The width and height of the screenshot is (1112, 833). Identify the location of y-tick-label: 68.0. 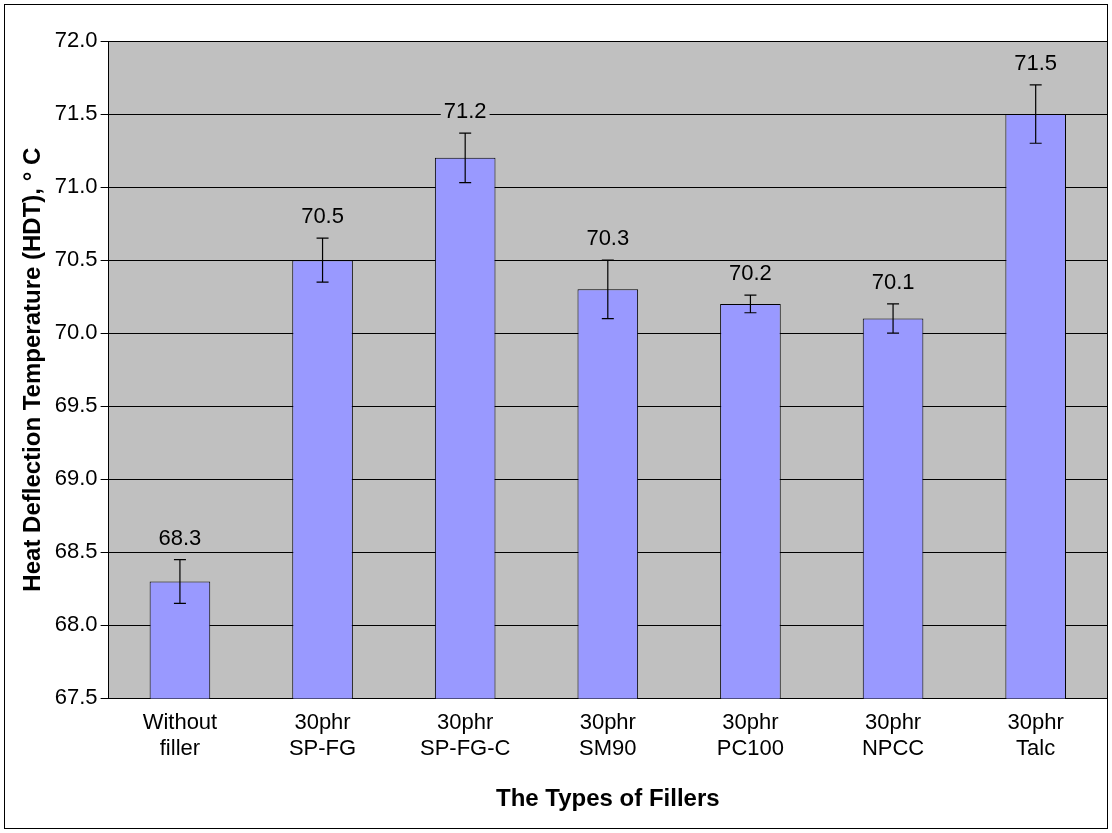
(76, 624).